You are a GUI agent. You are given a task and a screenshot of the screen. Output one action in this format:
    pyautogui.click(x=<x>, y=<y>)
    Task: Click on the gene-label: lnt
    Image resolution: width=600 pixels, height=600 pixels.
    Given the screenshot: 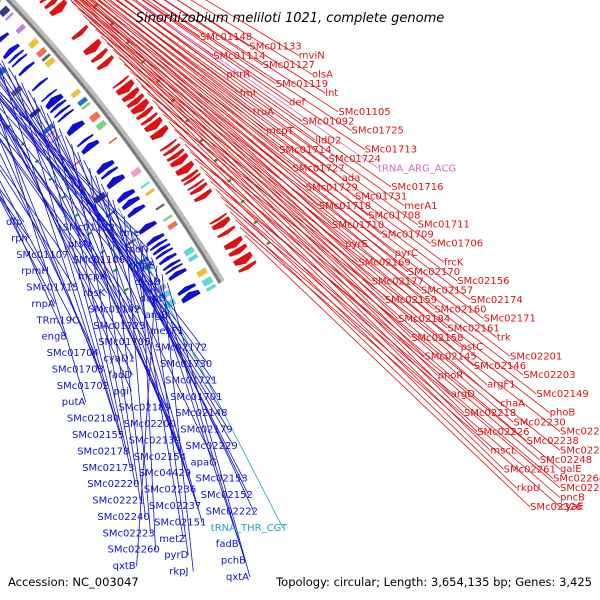 What is the action you would take?
    pyautogui.click(x=331, y=93)
    